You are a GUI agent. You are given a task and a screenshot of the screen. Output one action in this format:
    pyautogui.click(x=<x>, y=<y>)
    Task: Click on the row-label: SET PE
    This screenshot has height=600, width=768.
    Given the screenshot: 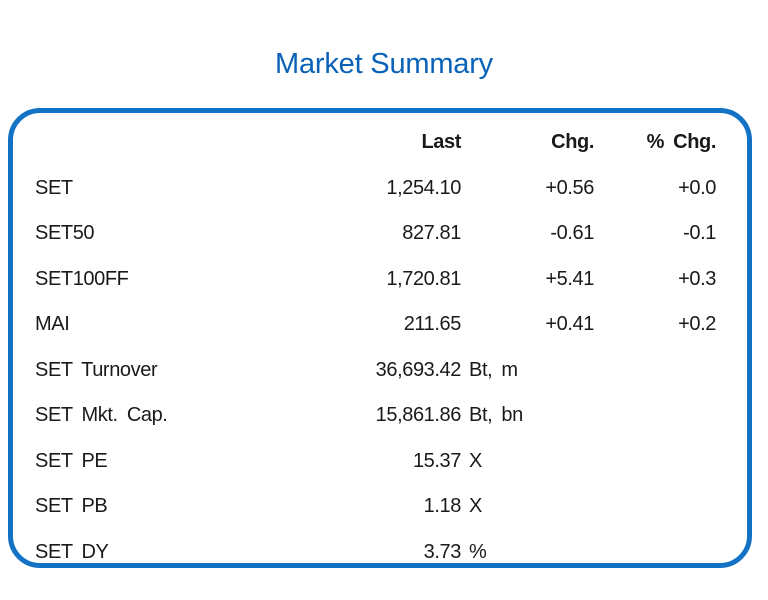 What is the action you would take?
    pyautogui.click(x=71, y=460)
    